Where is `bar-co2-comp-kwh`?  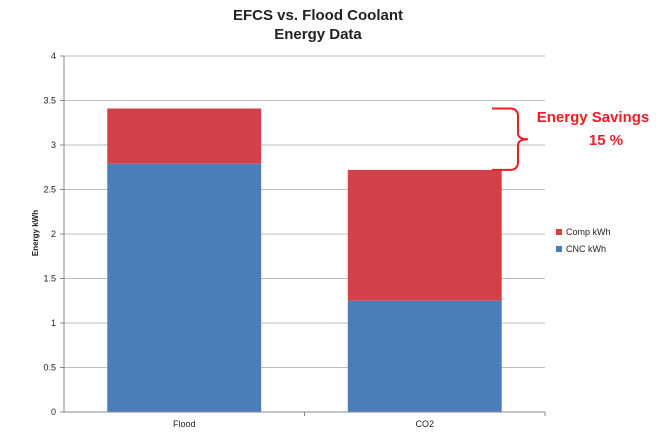
bar-co2-comp-kwh is located at coordinates (424, 235).